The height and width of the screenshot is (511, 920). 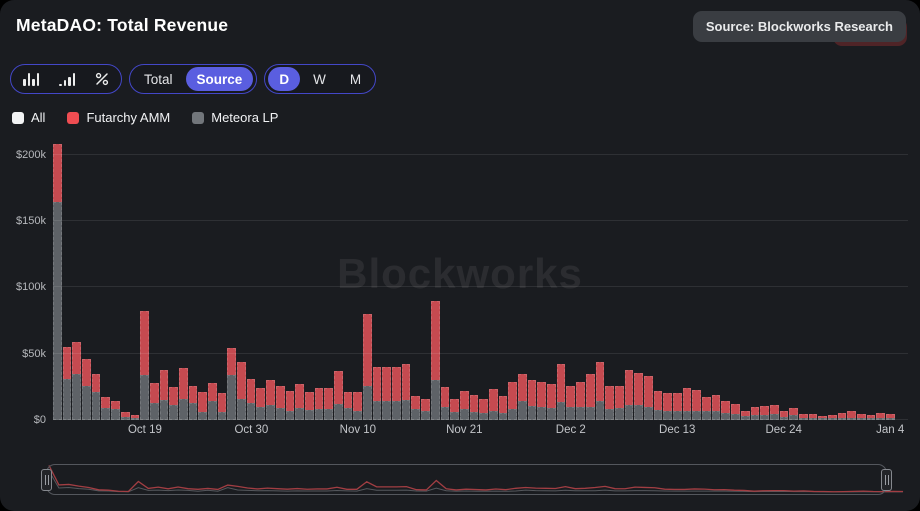 What do you see at coordinates (46, 479) in the screenshot?
I see `navigator-left-handle` at bounding box center [46, 479].